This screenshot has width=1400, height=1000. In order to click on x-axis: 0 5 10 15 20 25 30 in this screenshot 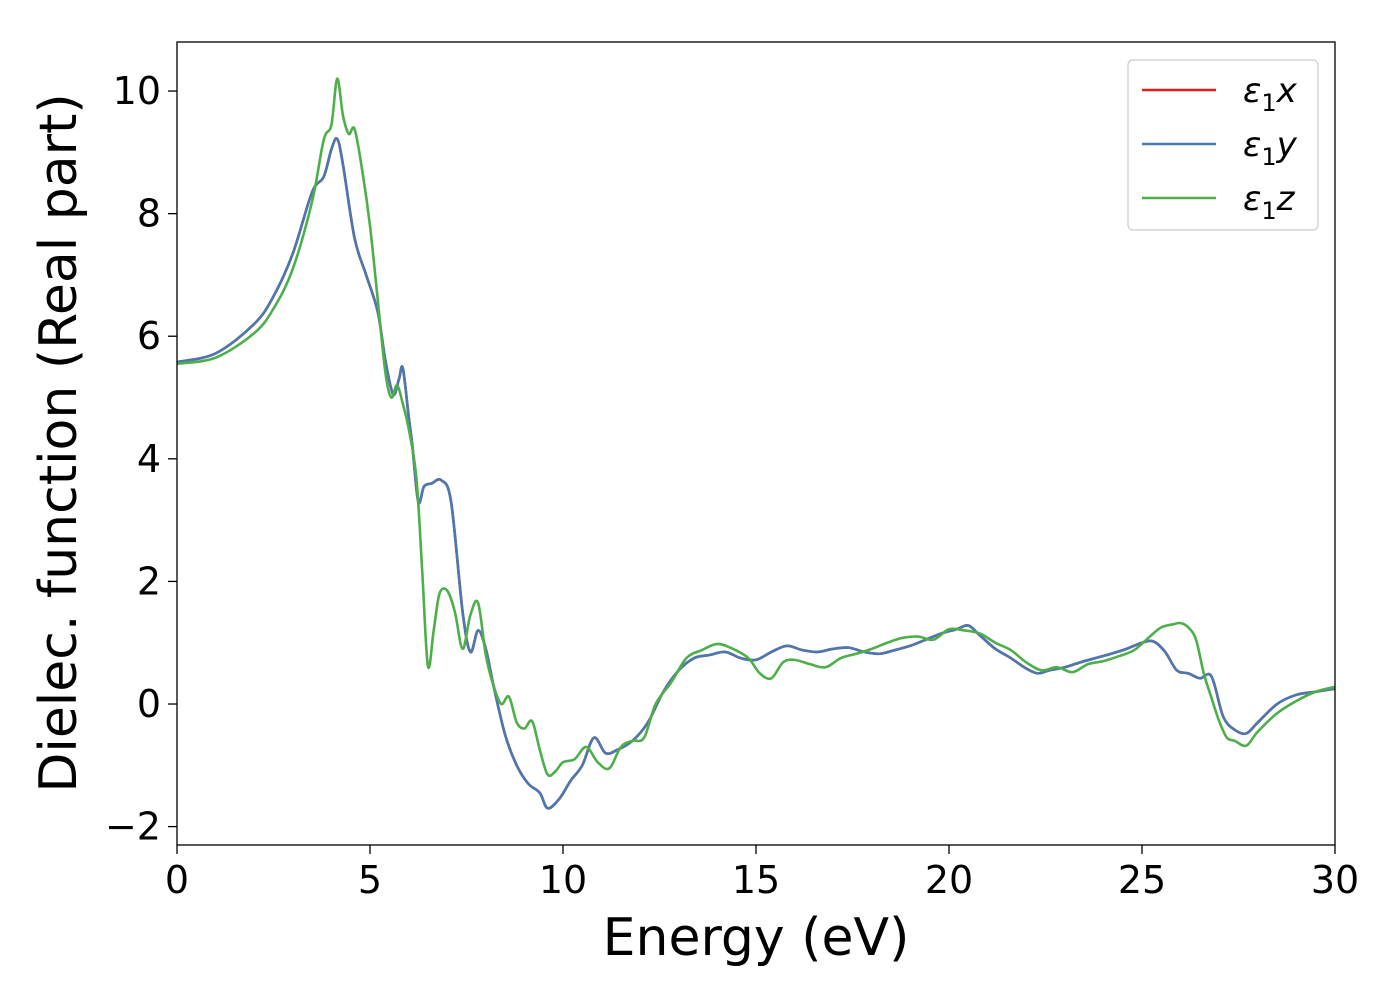, I will do `click(762, 873)`.